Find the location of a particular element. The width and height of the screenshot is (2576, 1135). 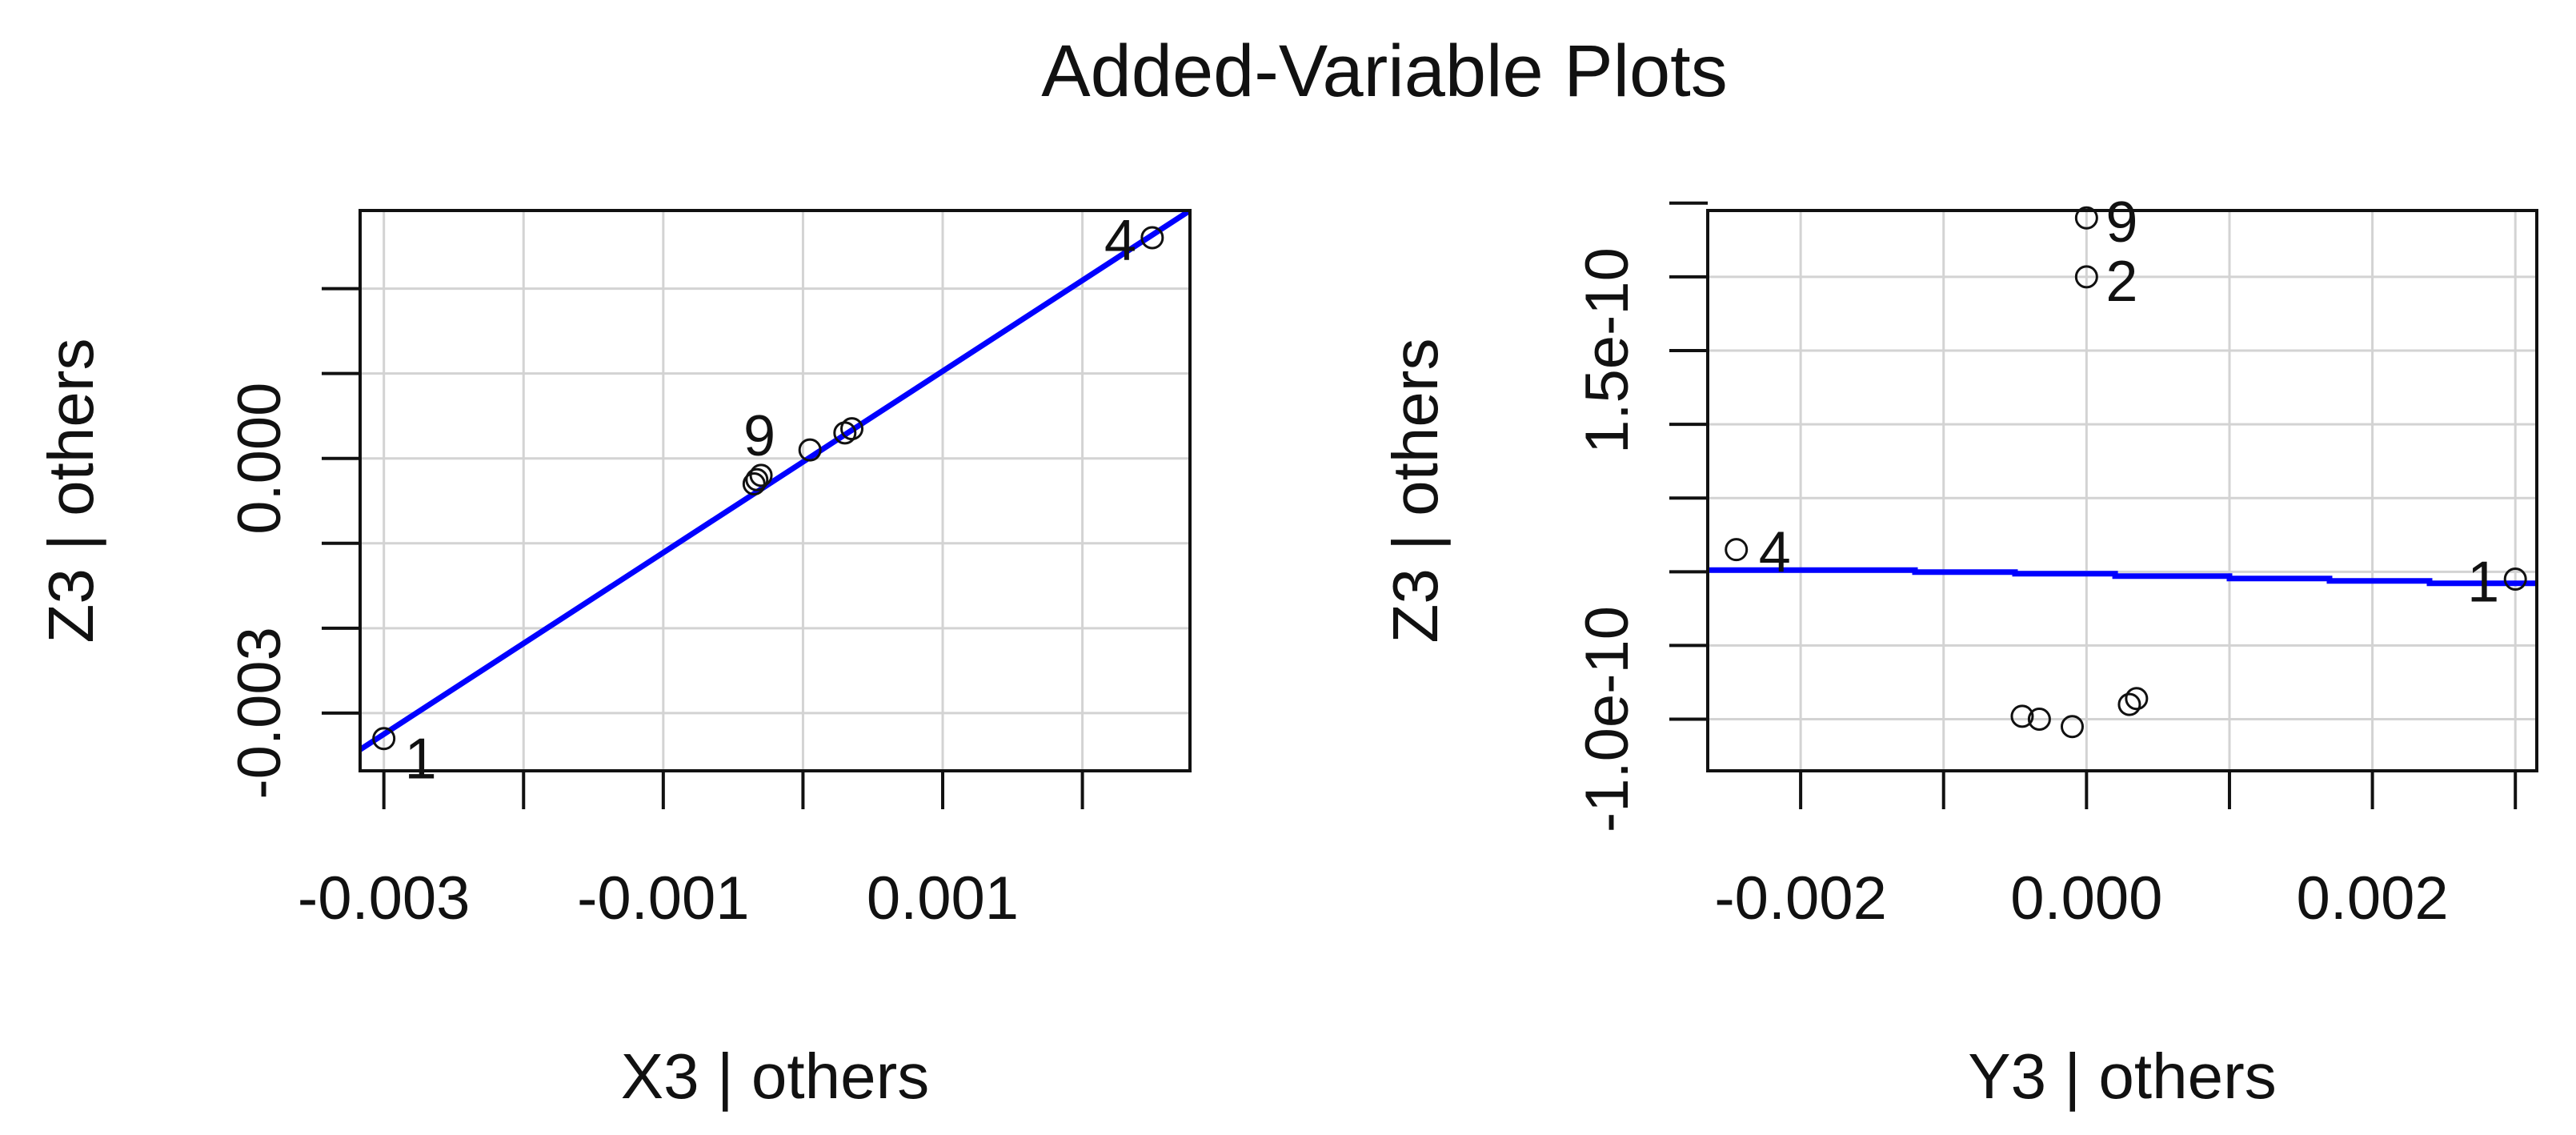

x-axis-label: Y3 | others is located at coordinates (2122, 1076).